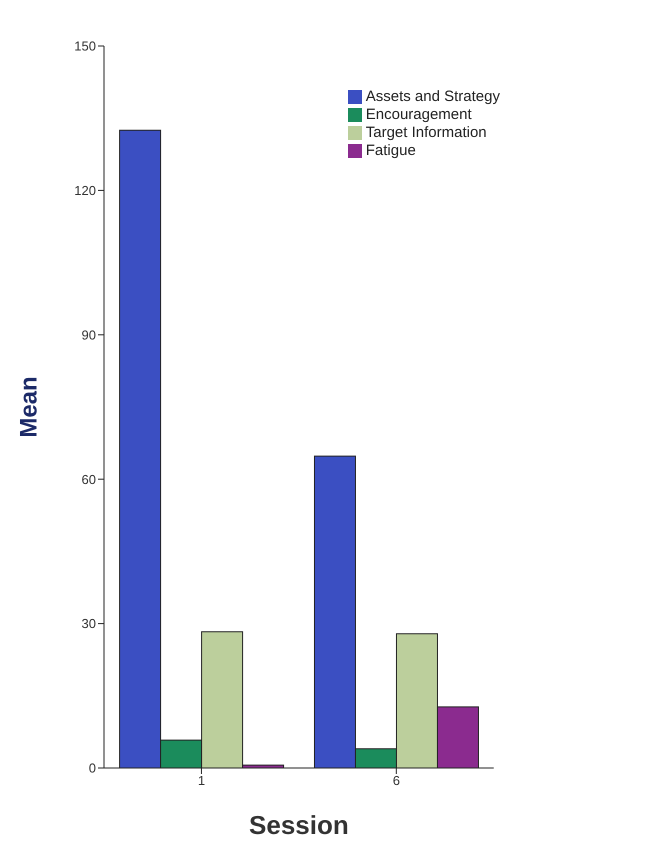 This screenshot has width=660, height=856. I want to click on y-tick-label: 0, so click(92, 768).